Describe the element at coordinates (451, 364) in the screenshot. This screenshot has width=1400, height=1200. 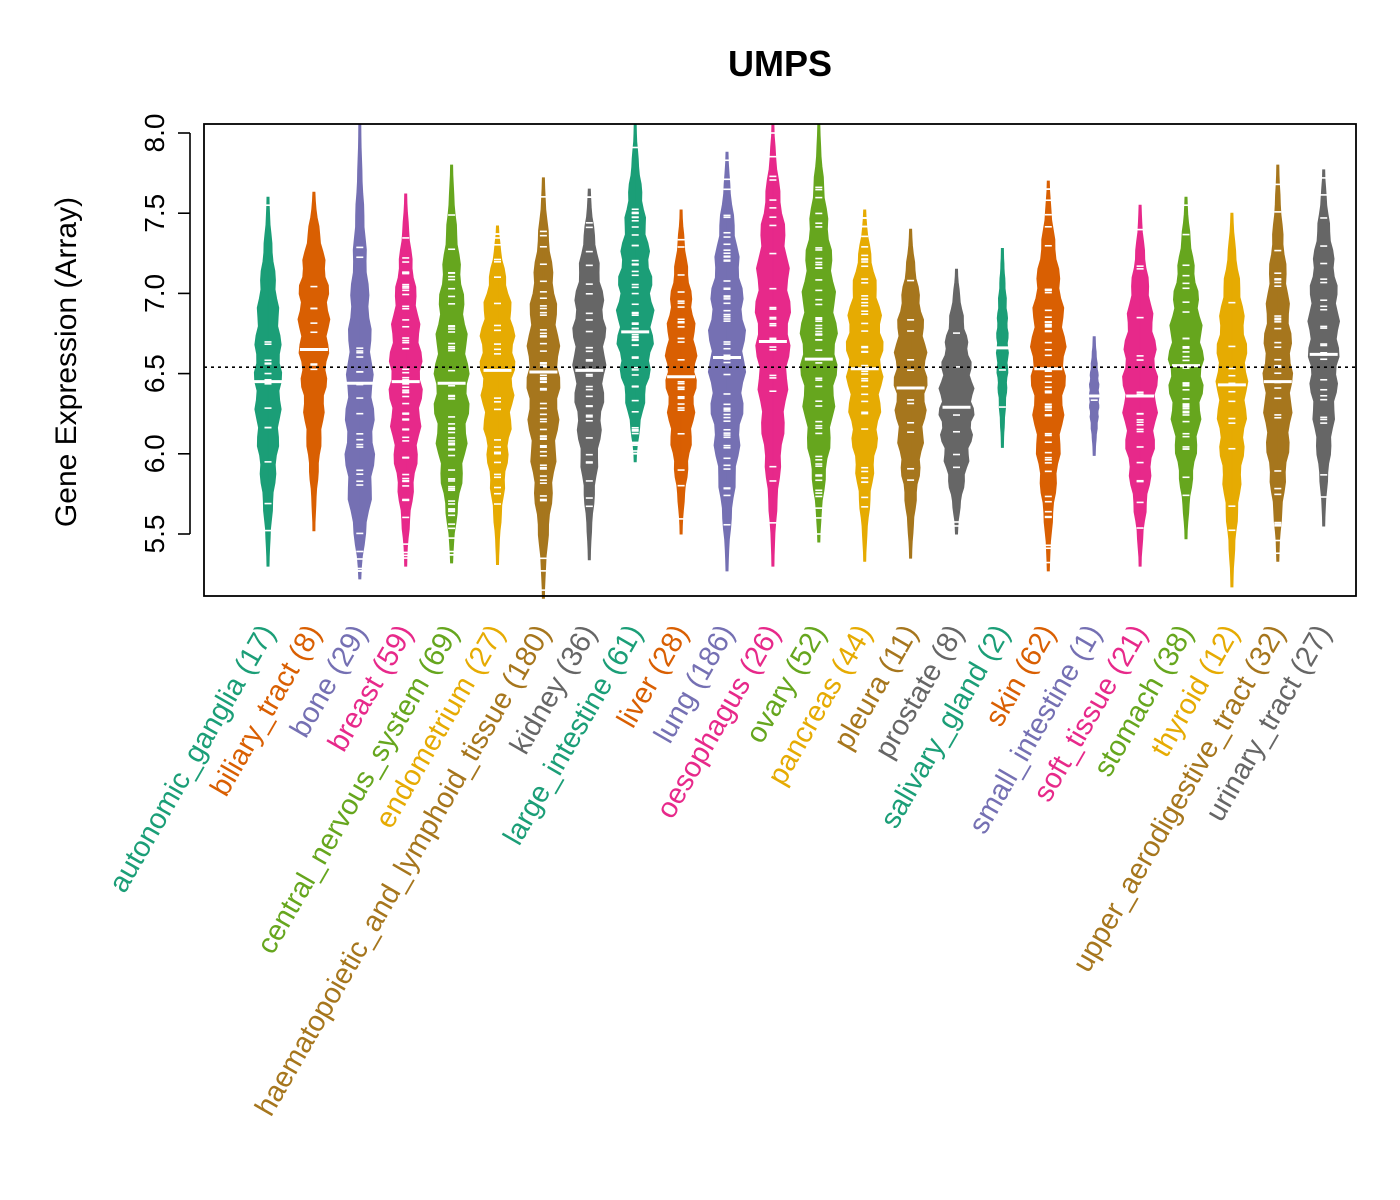
I see `violin-central-nervous-system` at that location.